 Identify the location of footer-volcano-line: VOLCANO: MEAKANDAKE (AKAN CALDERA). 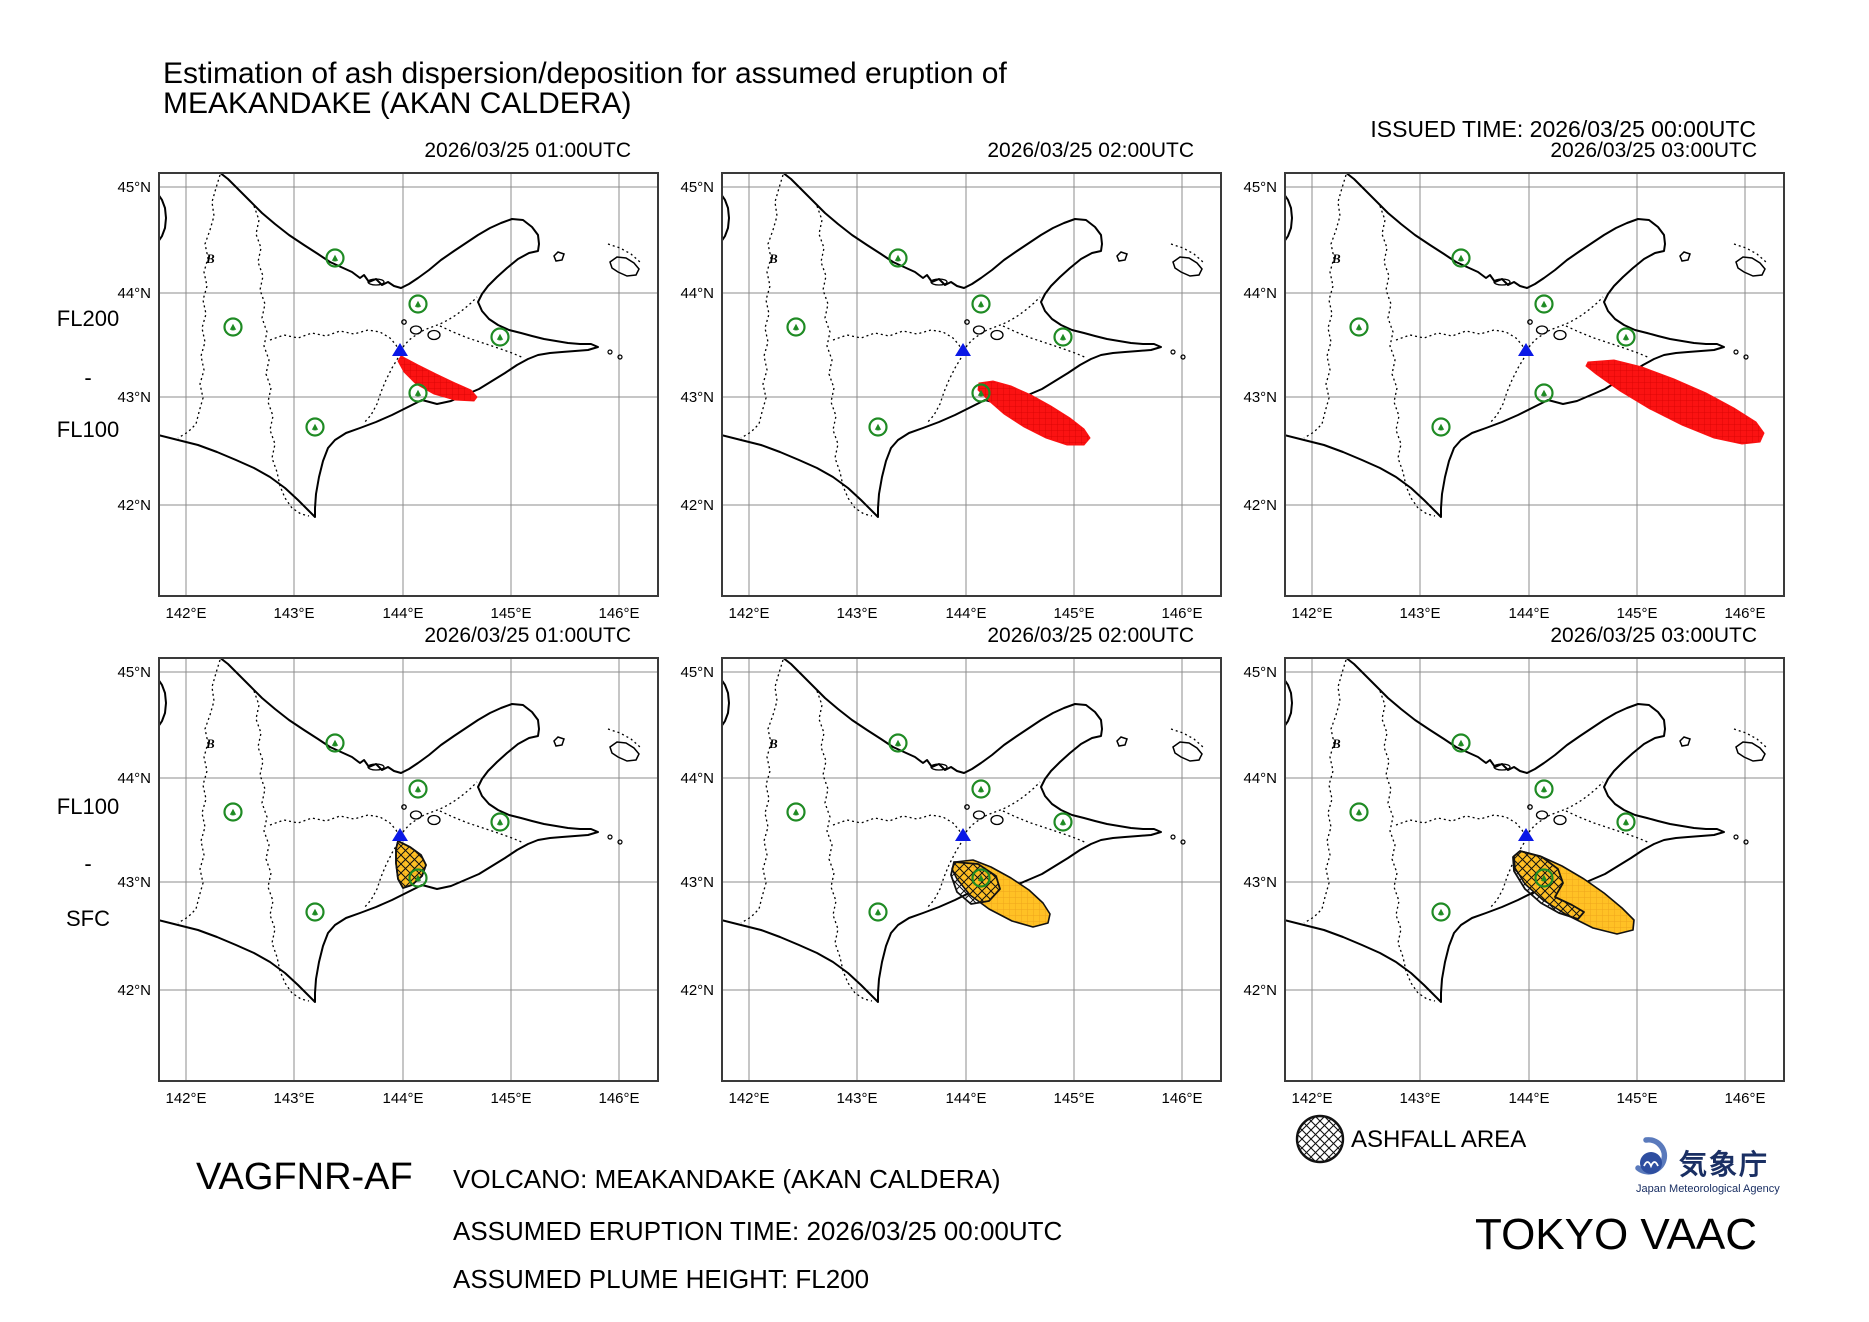
(727, 1179).